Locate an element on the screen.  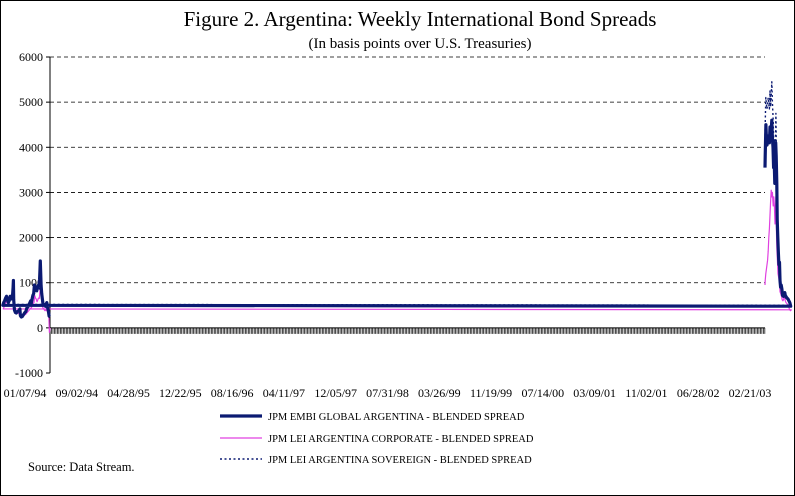
x-tick-label: 04/11/97 is located at coordinates (284, 393).